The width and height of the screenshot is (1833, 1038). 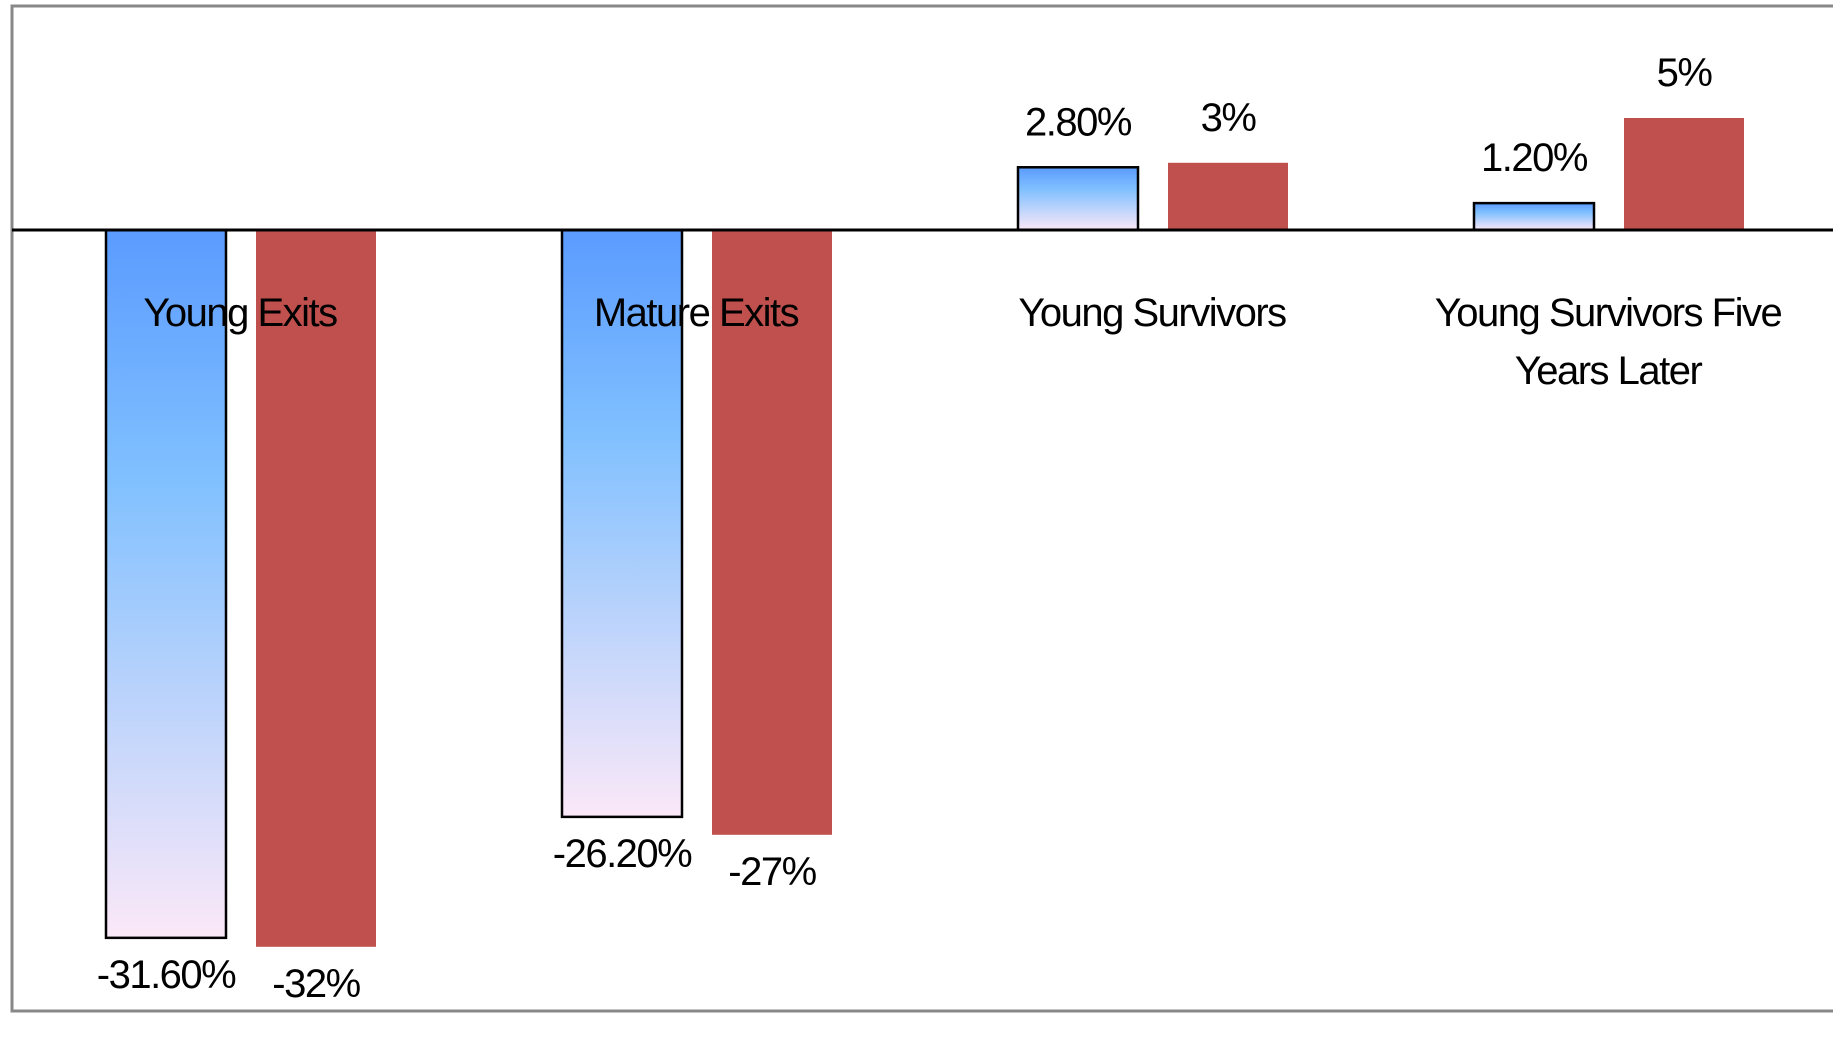 I want to click on category-label: Young Exits, so click(x=240, y=313).